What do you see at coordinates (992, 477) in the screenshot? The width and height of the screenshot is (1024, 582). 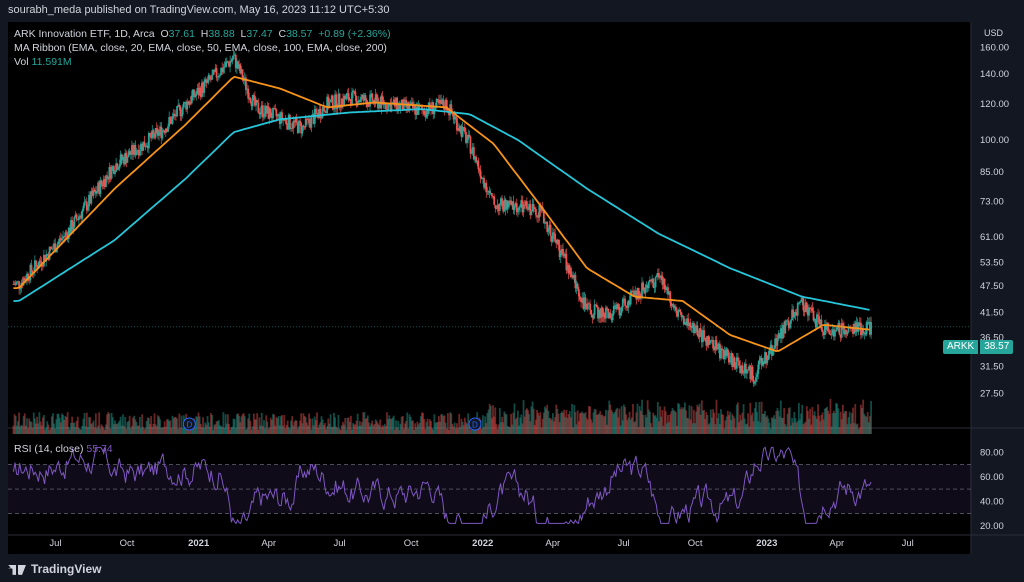 I see `rsi-tick-label: 60.00` at bounding box center [992, 477].